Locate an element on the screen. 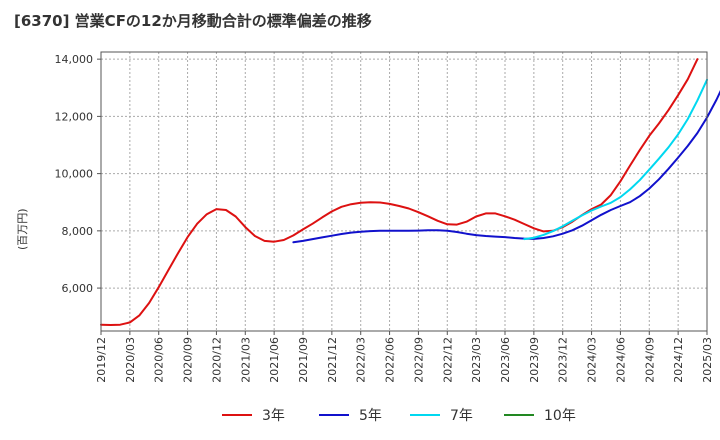  y-tick-label: 10,000 is located at coordinates (74, 174).